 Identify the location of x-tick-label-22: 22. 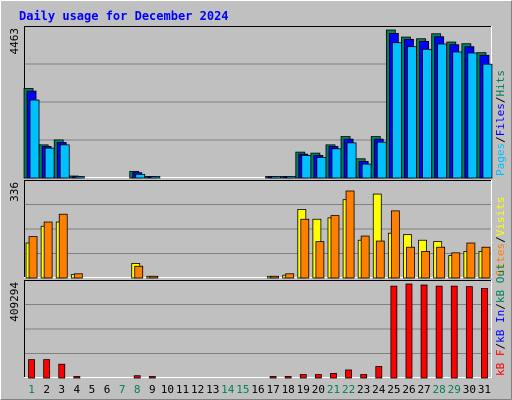
(348, 389).